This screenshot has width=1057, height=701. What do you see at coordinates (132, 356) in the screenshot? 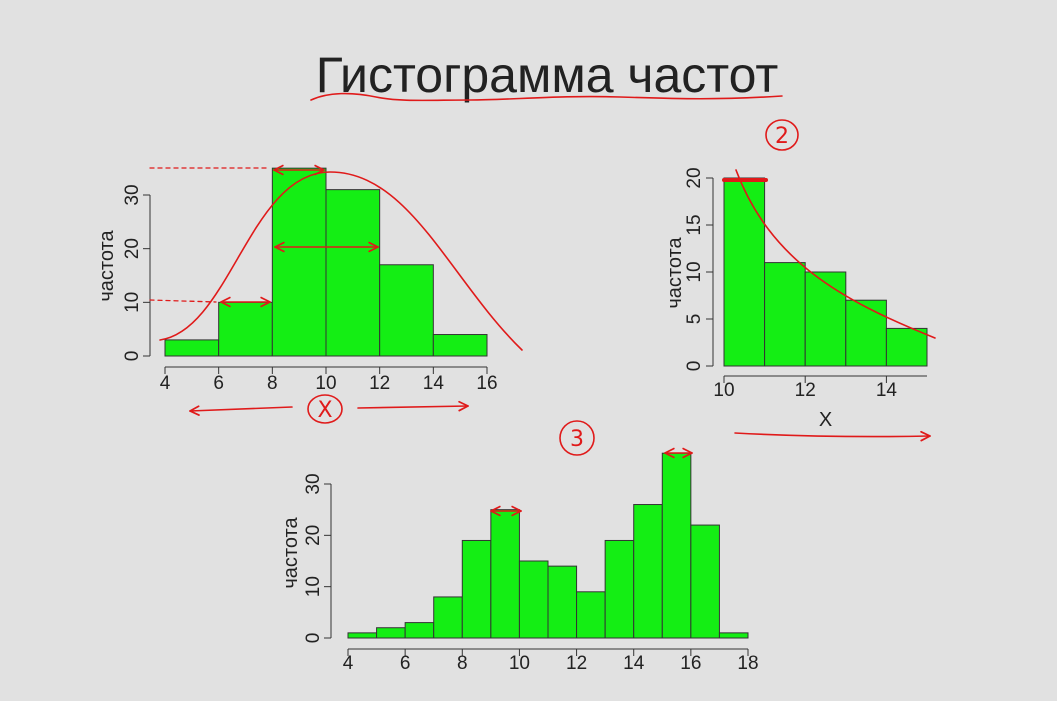
I see `chart1-ytick-label: 0` at bounding box center [132, 356].